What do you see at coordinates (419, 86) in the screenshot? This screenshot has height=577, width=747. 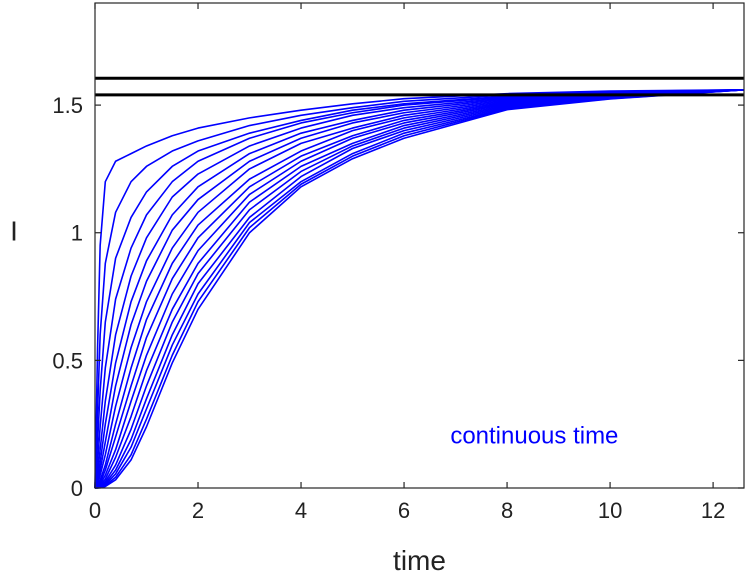 I see `reference-lines` at bounding box center [419, 86].